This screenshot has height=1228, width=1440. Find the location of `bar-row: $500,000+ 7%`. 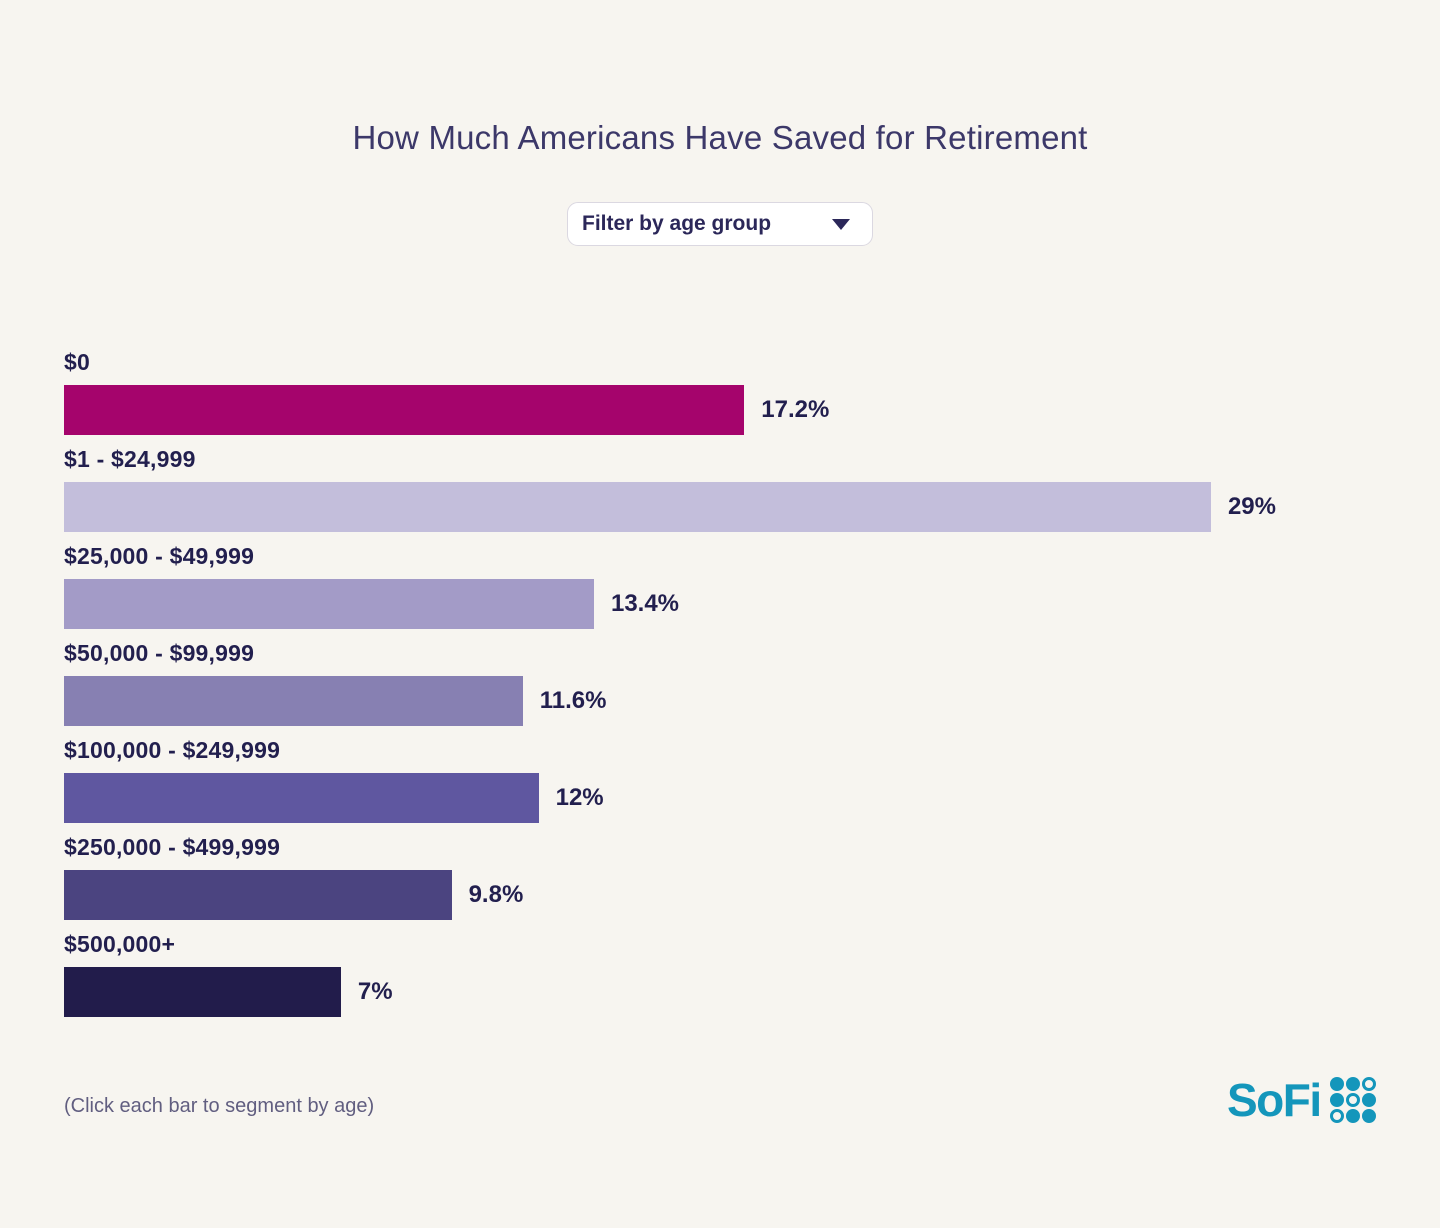

bar-row: $500,000+ 7% is located at coordinates (720, 973).